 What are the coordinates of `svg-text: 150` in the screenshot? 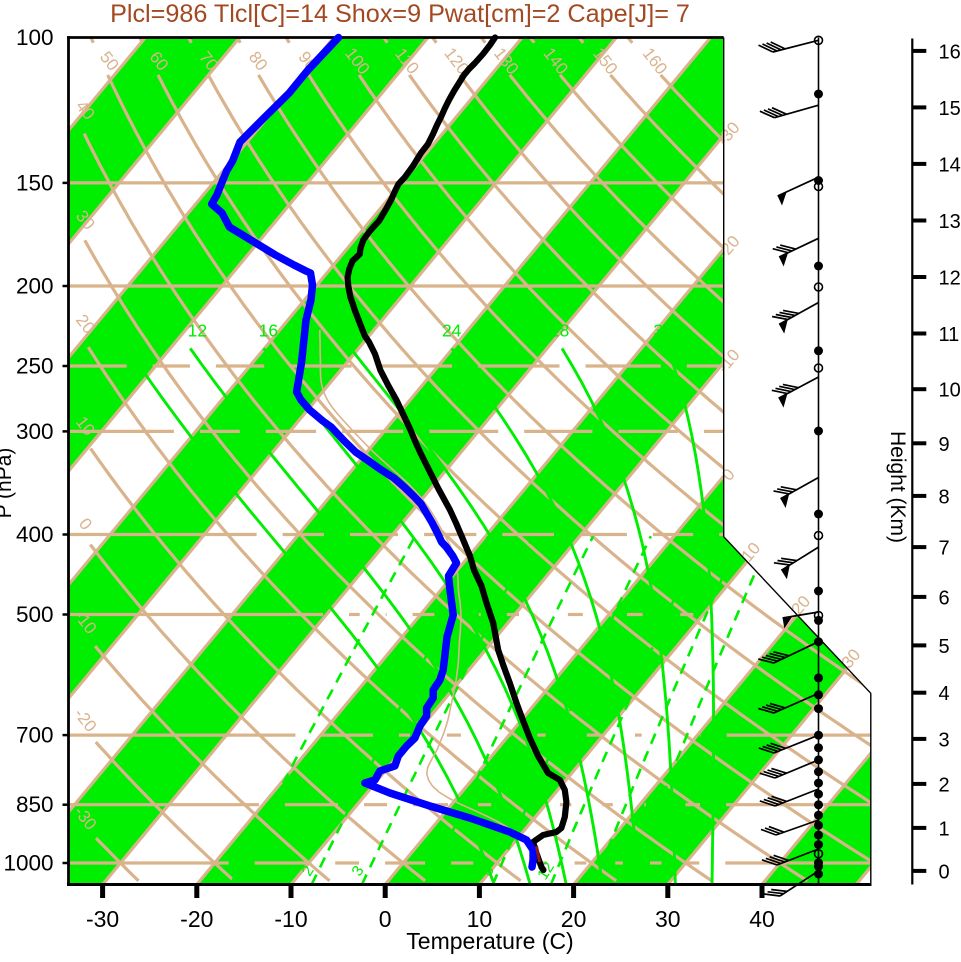 It's located at (35, 182).